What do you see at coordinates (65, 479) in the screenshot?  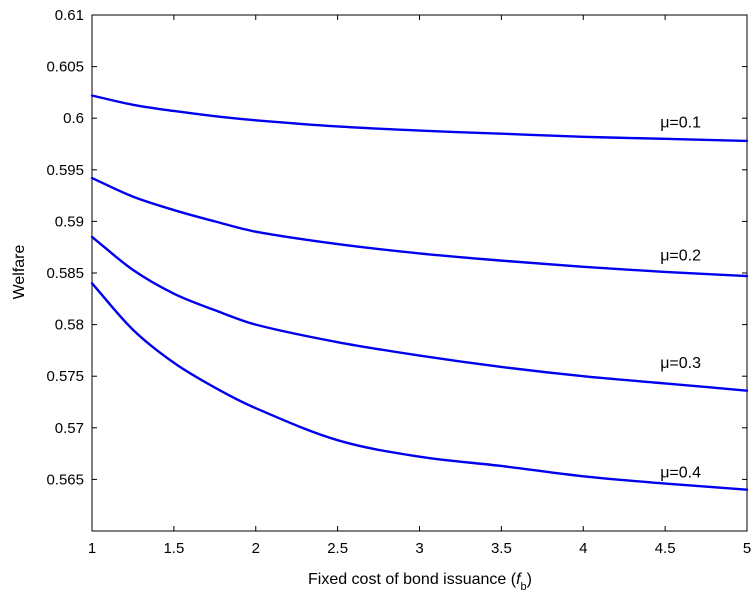 I see `y-tick-label: 0.565` at bounding box center [65, 479].